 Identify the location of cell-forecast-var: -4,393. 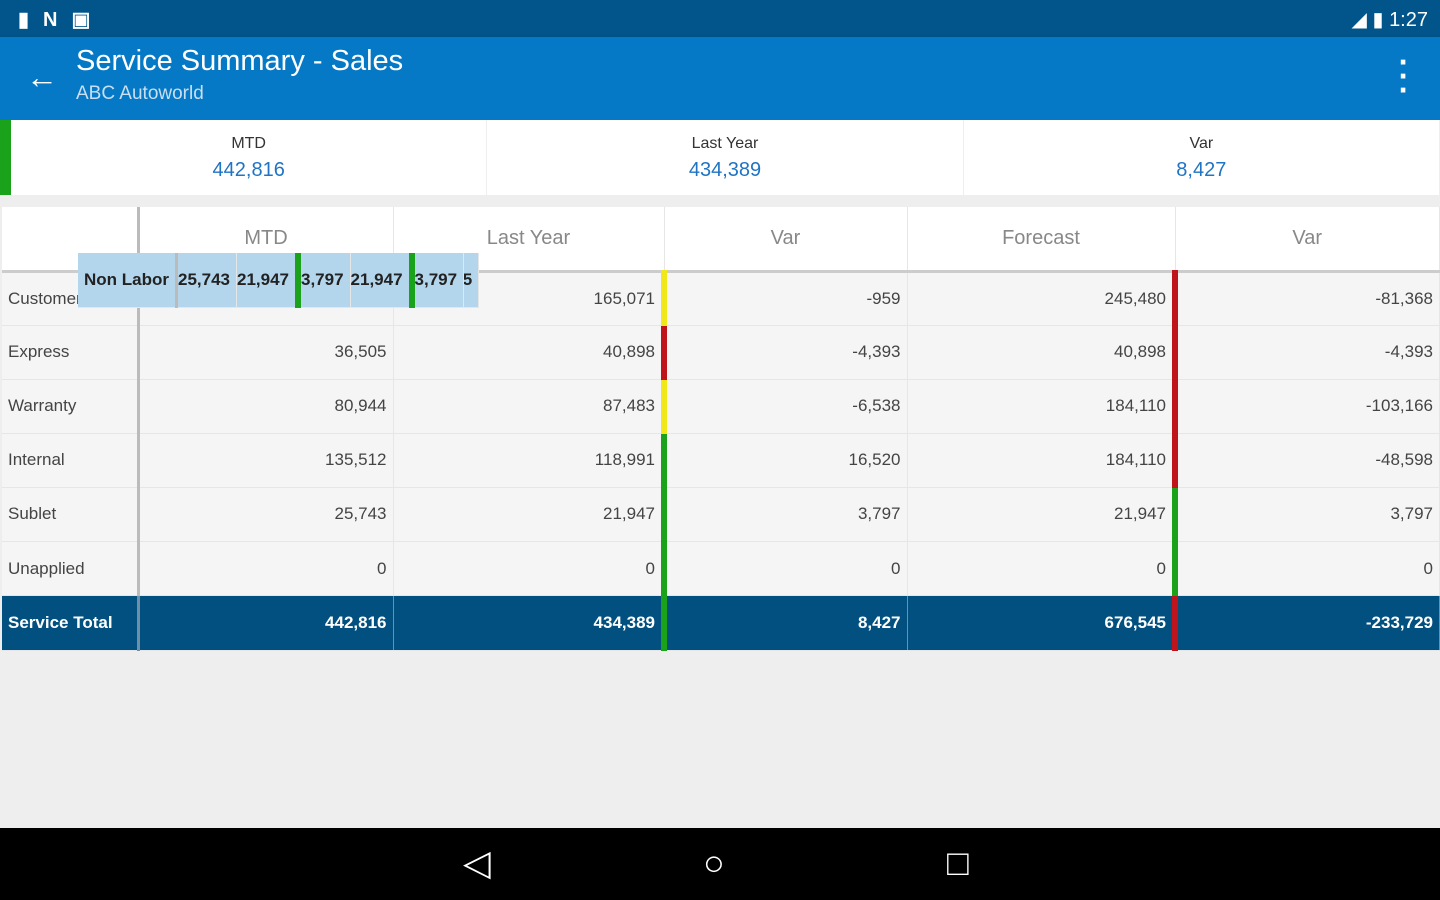
(1306, 352).